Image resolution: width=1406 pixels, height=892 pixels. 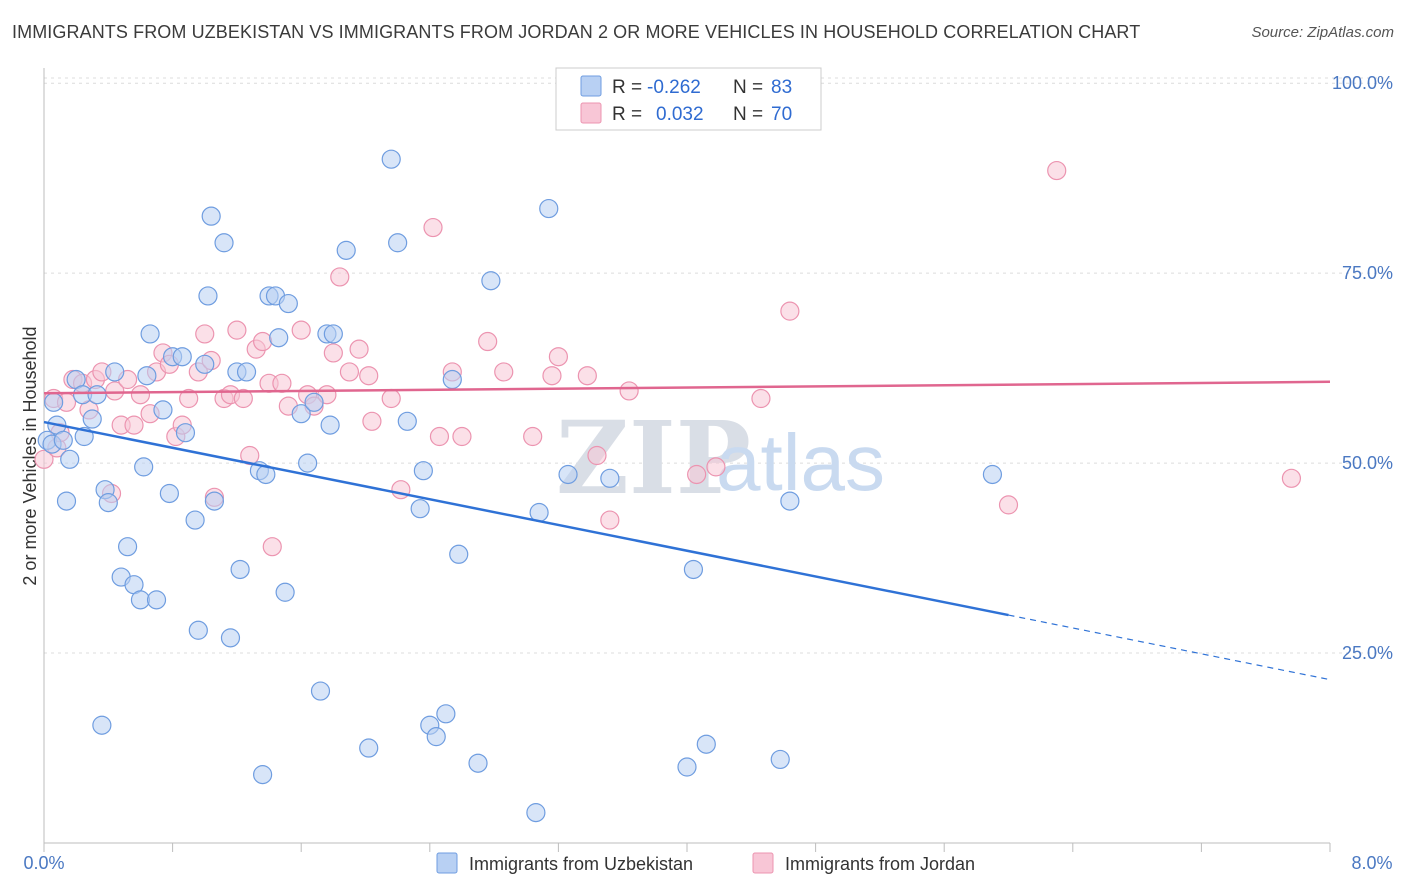 What do you see at coordinates (880, 864) in the screenshot?
I see `bottom-legend-jordan: Immigrants from Jordan` at bounding box center [880, 864].